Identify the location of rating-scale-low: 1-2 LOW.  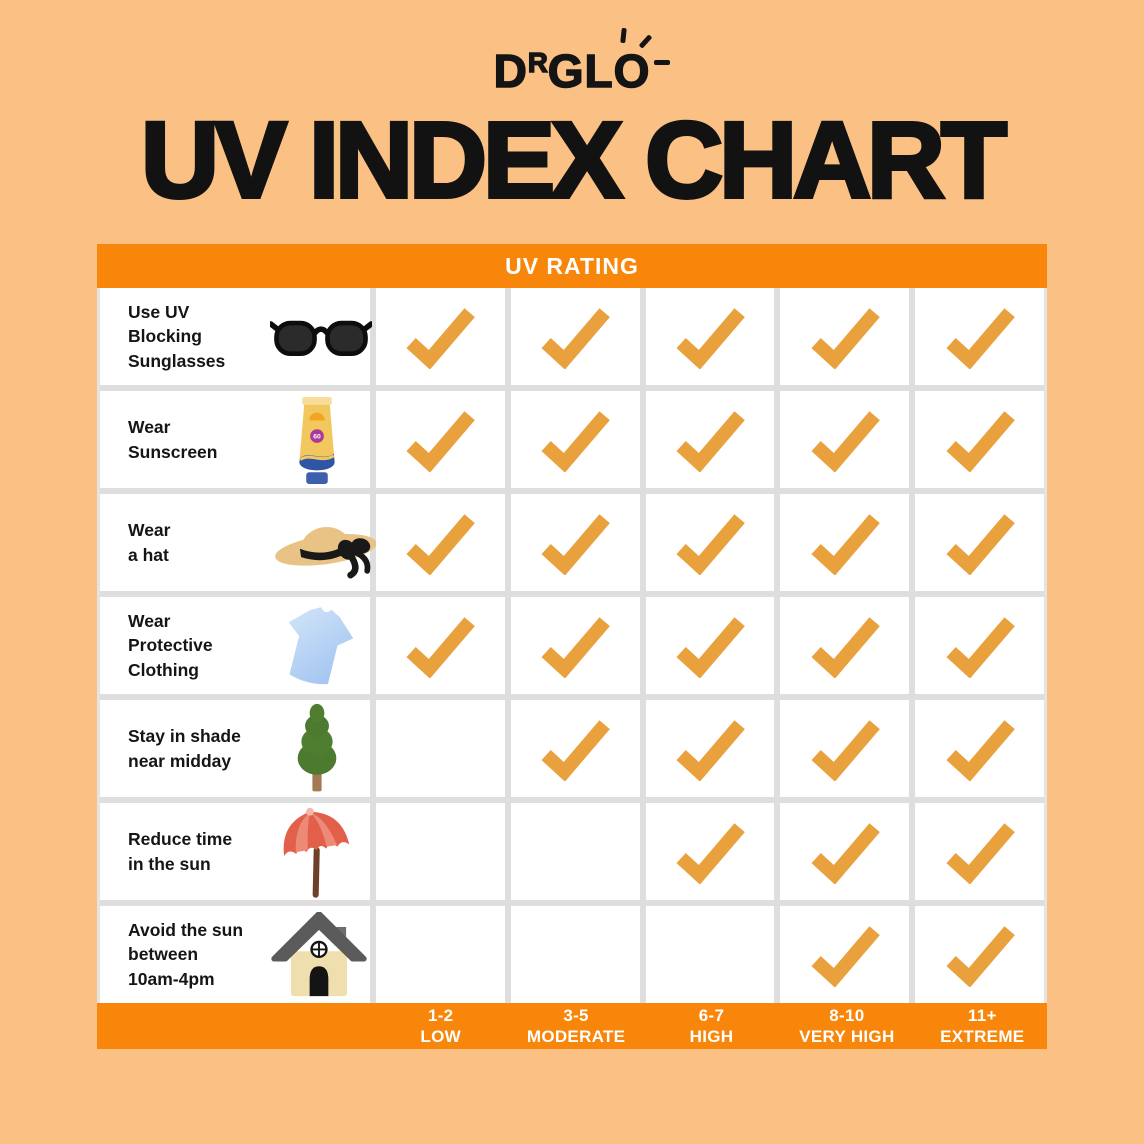
(440, 1026).